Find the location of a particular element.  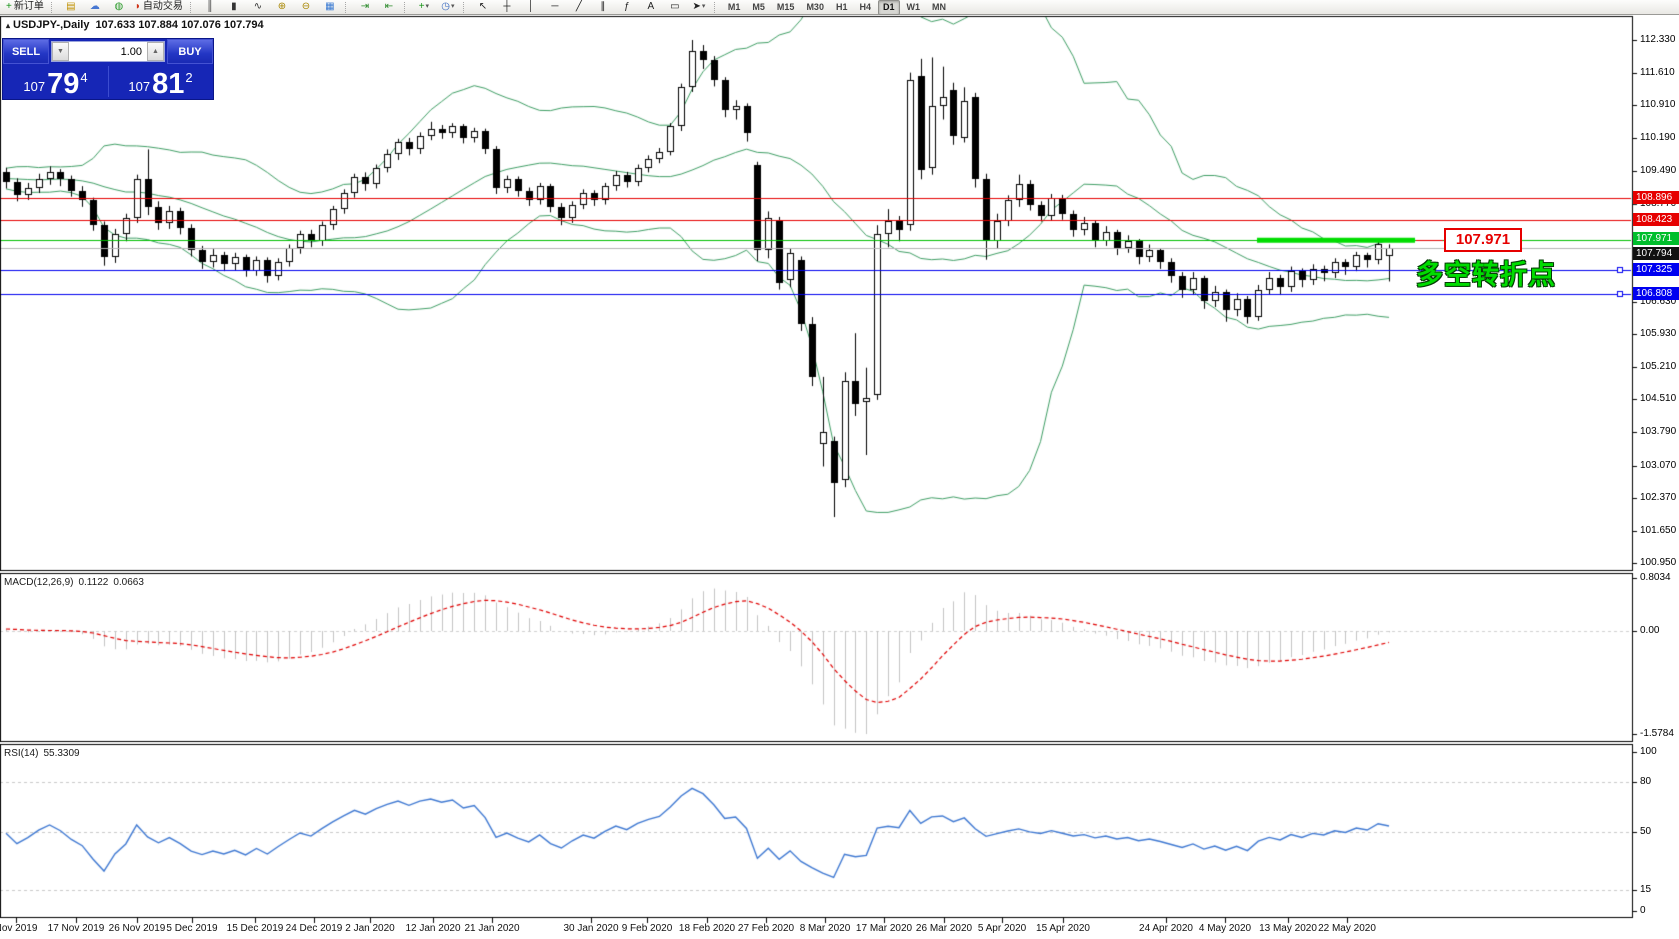

new-order-button: + 新订单 is located at coordinates (25, 7).